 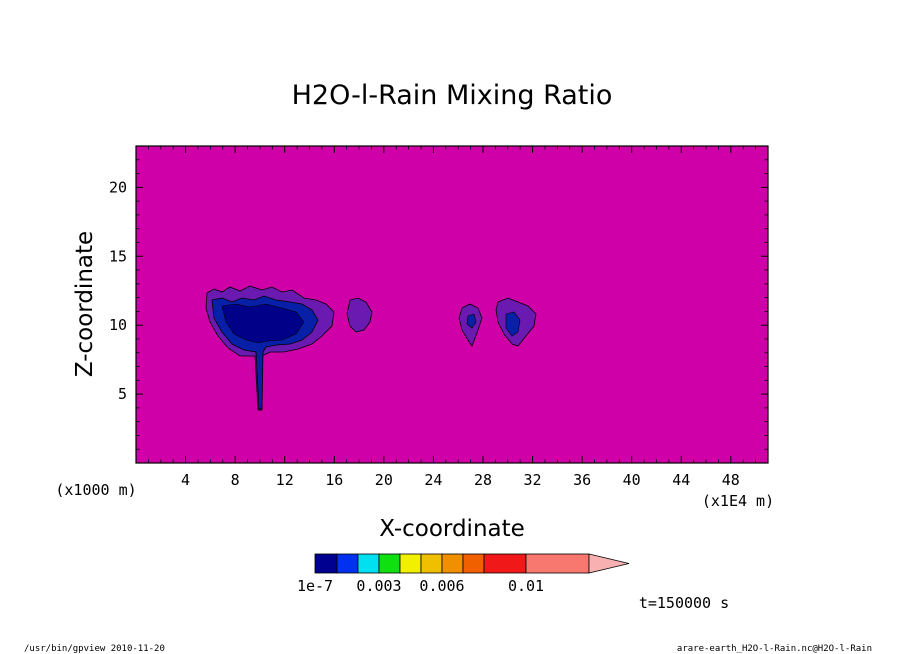 What do you see at coordinates (94, 649) in the screenshot?
I see `footer-left: /usr/bin/gpview 2010-11-20` at bounding box center [94, 649].